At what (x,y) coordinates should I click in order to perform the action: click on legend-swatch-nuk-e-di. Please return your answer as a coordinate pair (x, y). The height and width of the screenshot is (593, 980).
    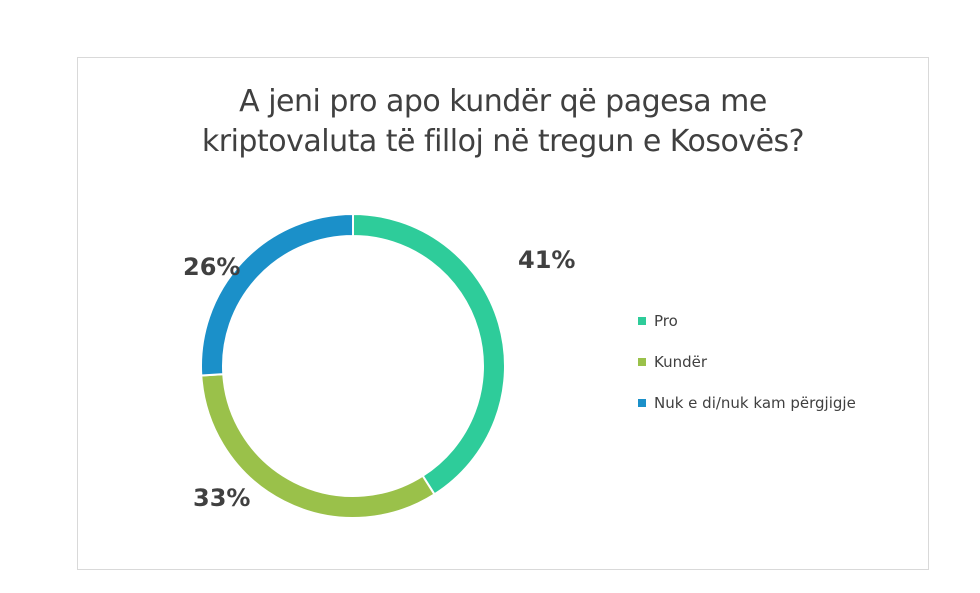
    Looking at the image, I should click on (642, 403).